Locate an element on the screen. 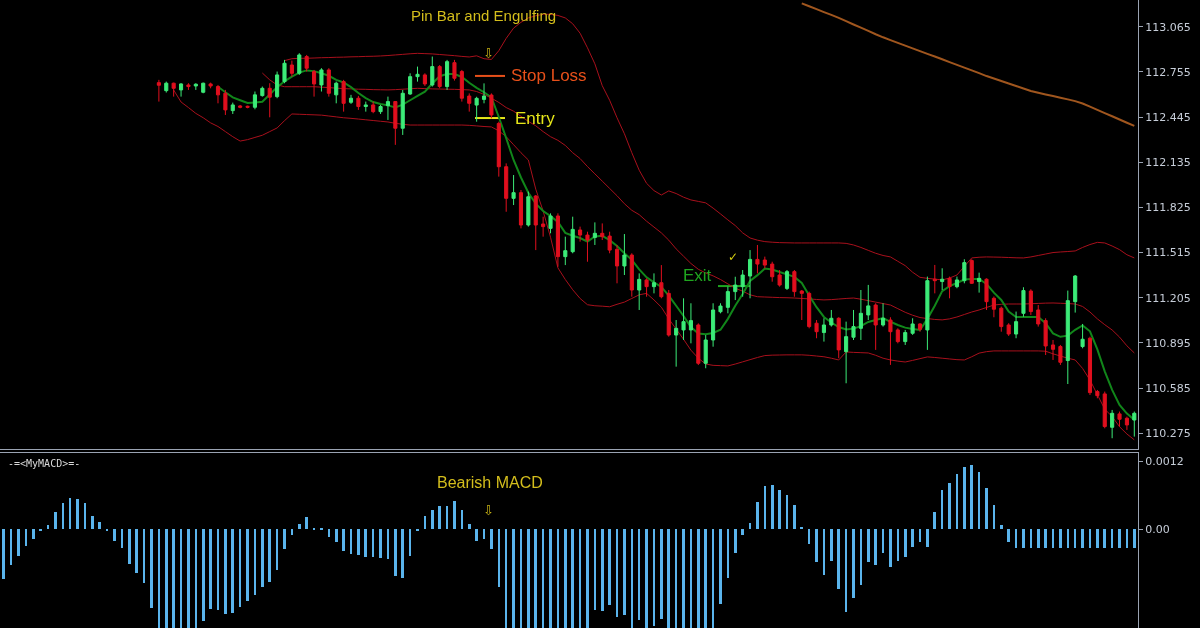  y-tick-label: 111.205 is located at coordinates (1168, 298).